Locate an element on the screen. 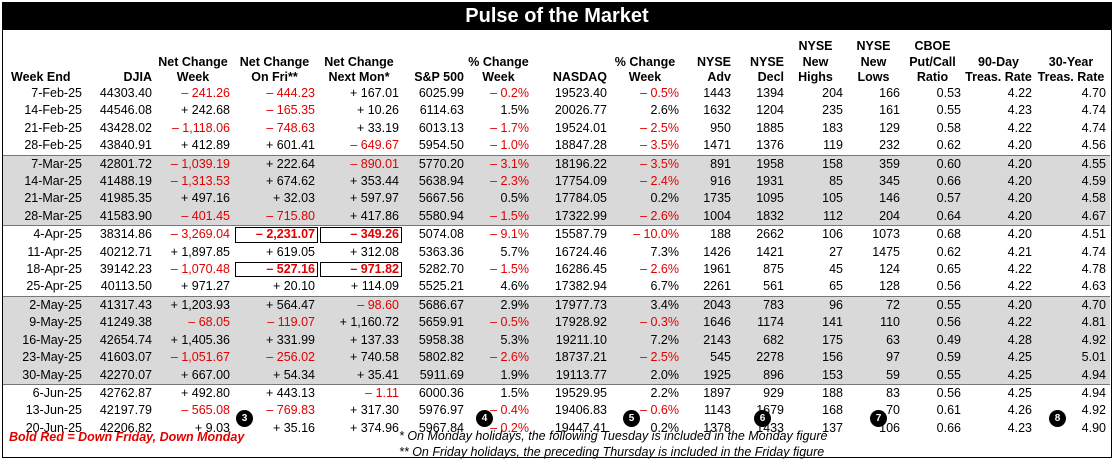 This screenshot has width=1116, height=462. table-cell: – 0.3% is located at coordinates (647, 323).